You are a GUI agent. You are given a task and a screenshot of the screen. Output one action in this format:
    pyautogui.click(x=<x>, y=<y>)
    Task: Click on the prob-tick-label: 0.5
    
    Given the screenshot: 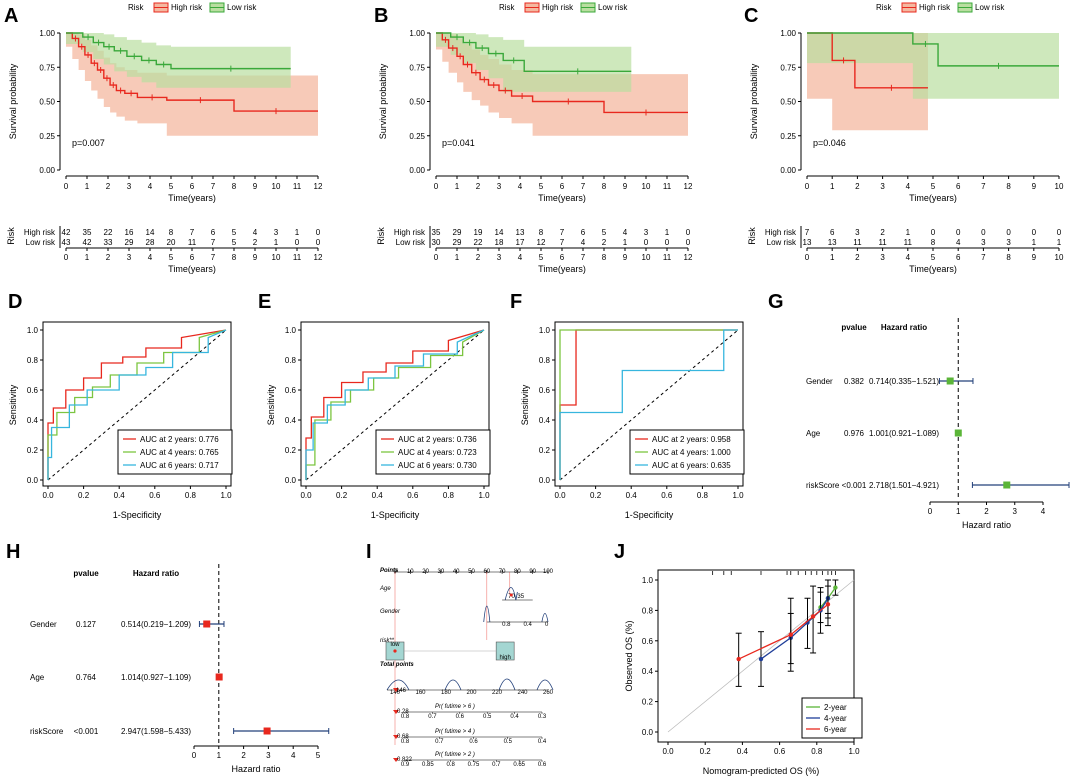 What is the action you would take?
    pyautogui.click(x=487, y=717)
    